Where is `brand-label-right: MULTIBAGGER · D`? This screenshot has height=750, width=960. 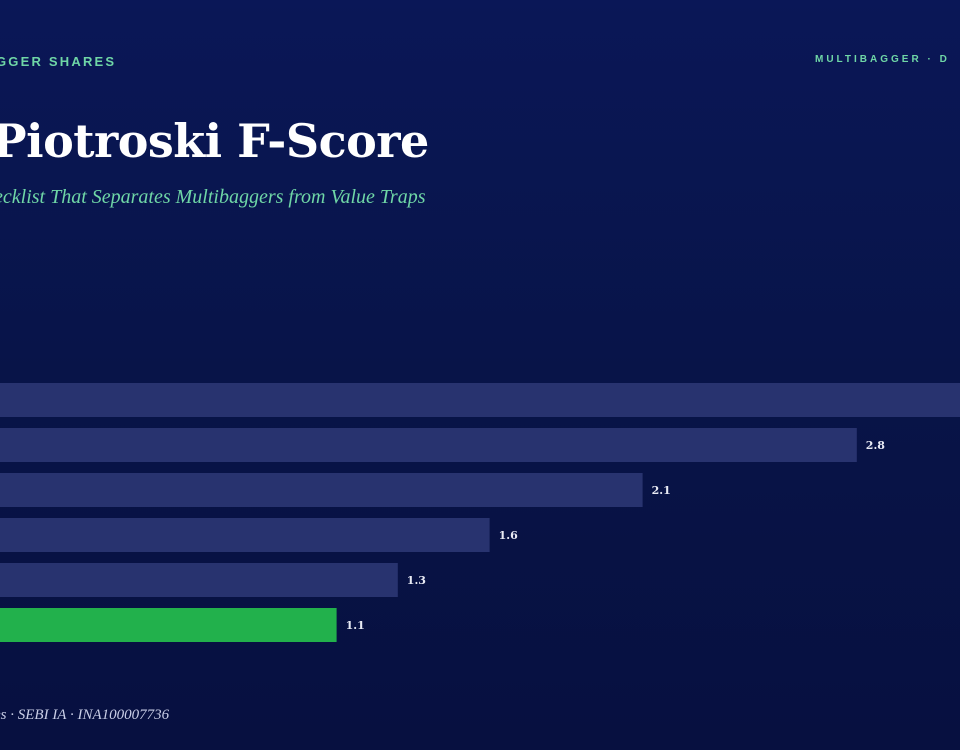
brand-label-right: MULTIBAGGER · D is located at coordinates (882, 59).